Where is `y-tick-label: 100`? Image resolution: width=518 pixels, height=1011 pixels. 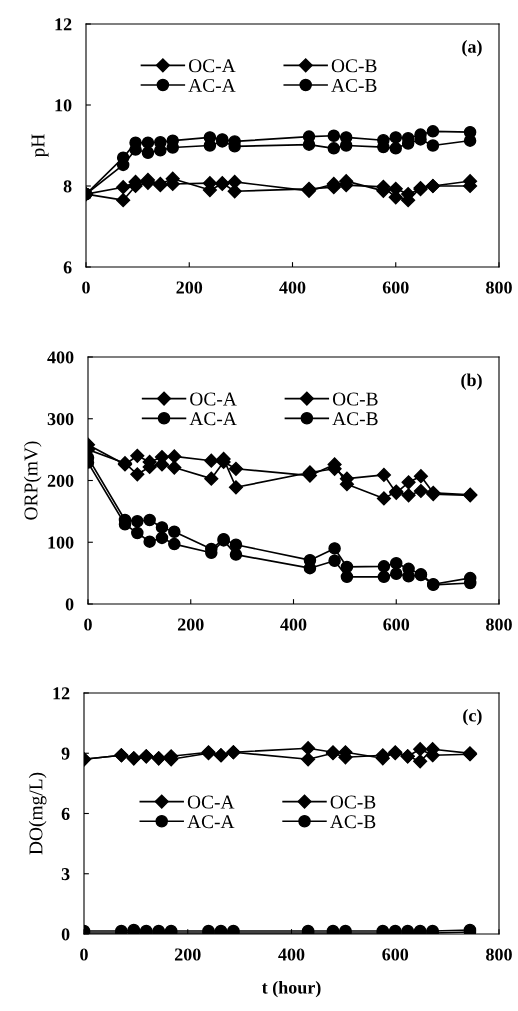 y-tick-label: 100 is located at coordinates (61, 542).